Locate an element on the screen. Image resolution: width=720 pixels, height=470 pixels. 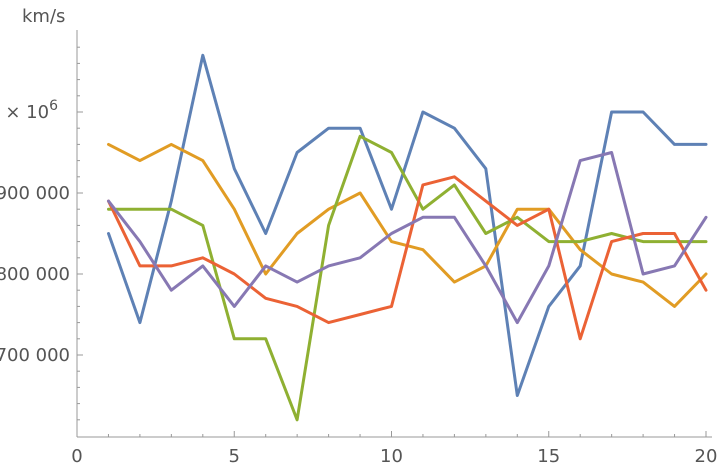
y-tick-exponent: 6 is located at coordinates (53, 106).